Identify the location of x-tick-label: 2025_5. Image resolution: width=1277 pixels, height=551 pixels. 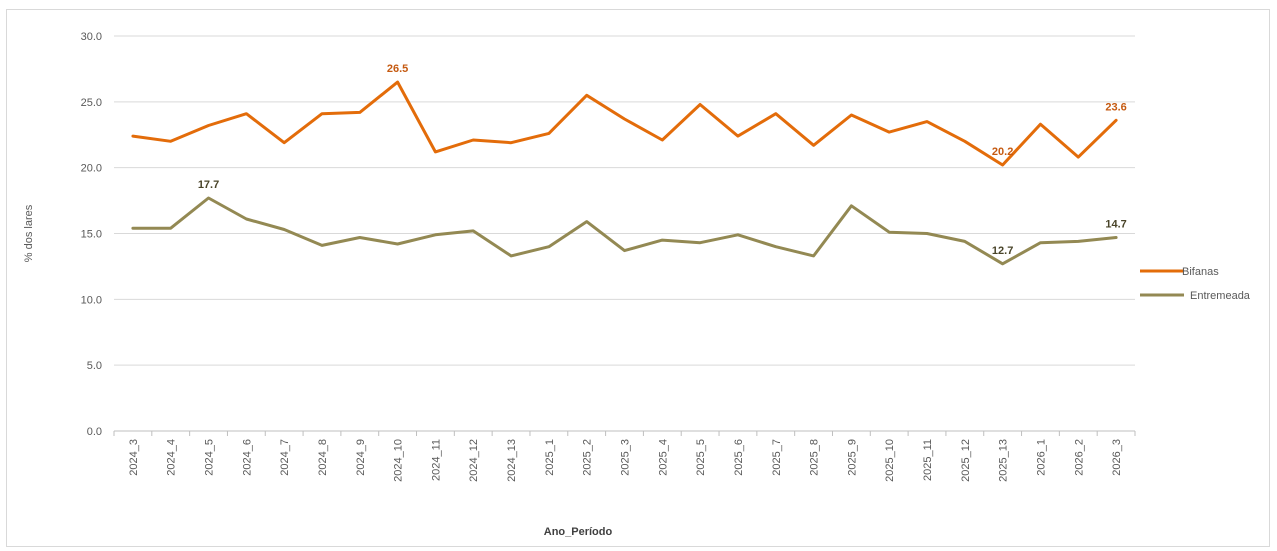
(701, 457).